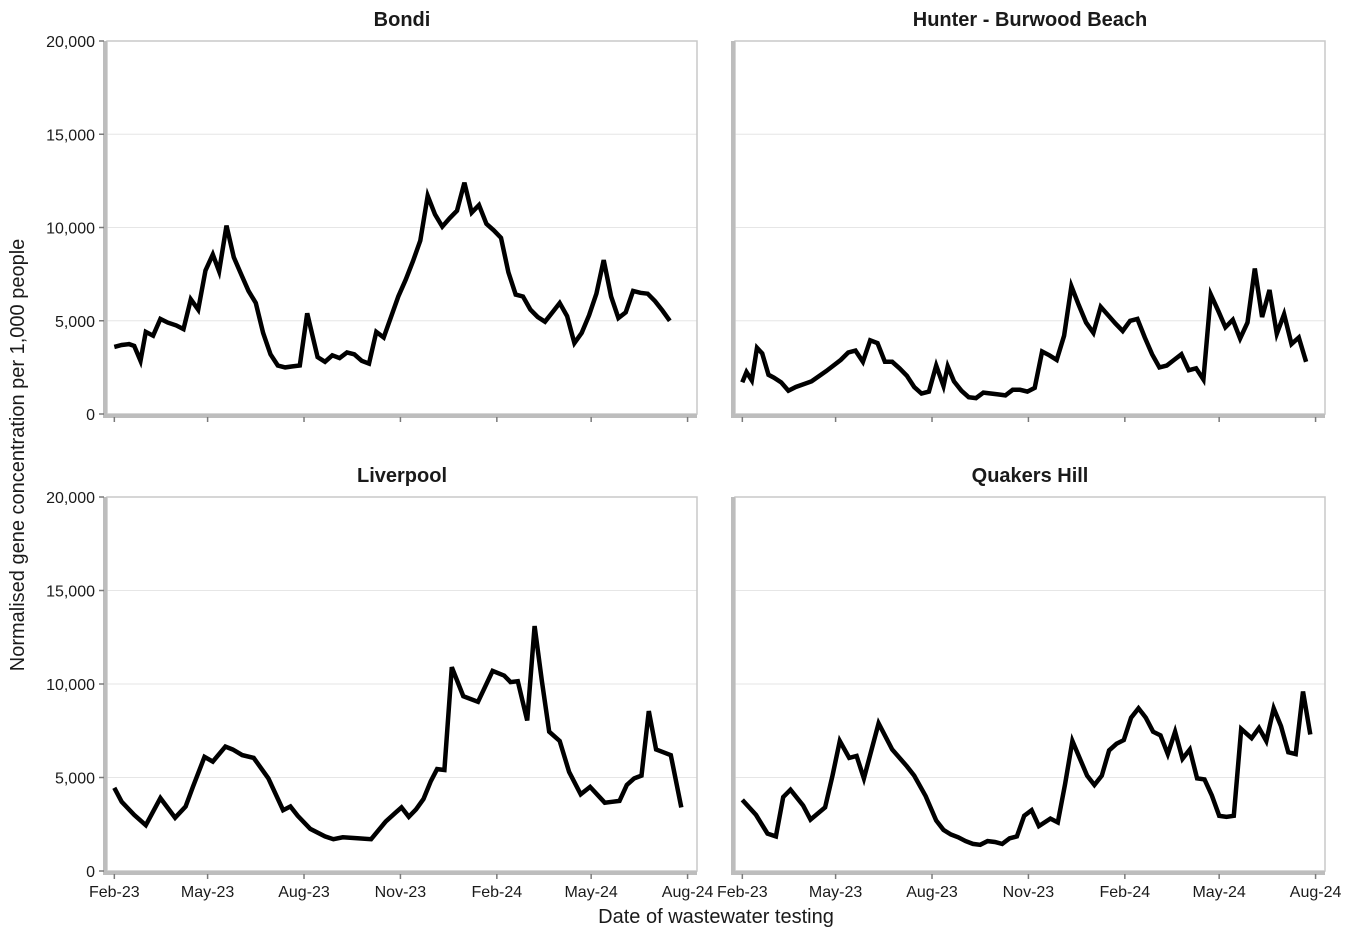 This screenshot has width=1349, height=929. I want to click on panel-title: Bondi, so click(402, 20).